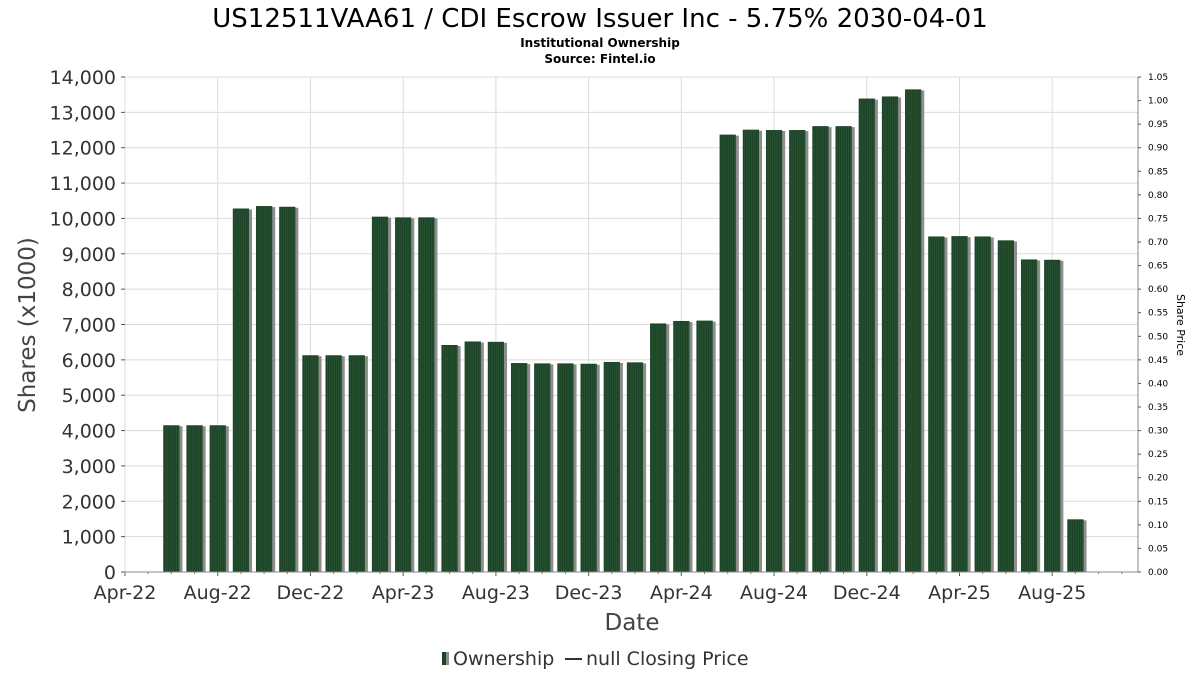 The width and height of the screenshot is (1200, 675). What do you see at coordinates (1158, 361) in the screenshot?
I see `y2-tick-label: 0.45` at bounding box center [1158, 361].